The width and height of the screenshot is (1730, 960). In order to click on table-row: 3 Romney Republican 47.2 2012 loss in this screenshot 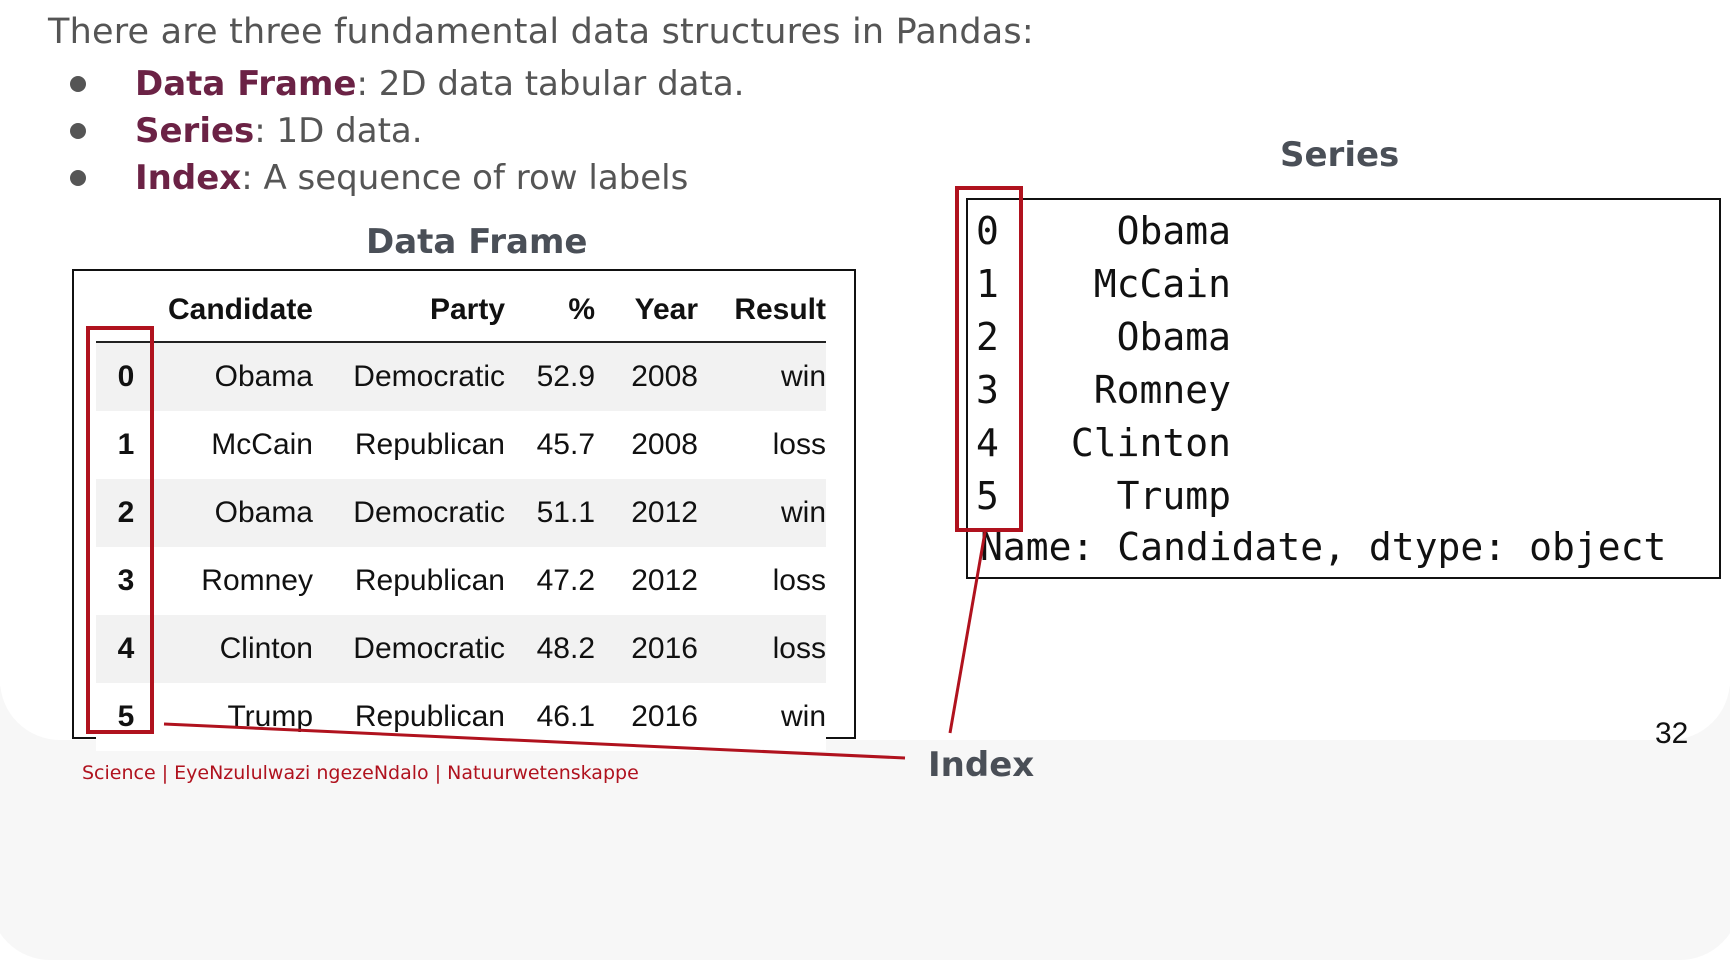, I will do `click(461, 581)`.